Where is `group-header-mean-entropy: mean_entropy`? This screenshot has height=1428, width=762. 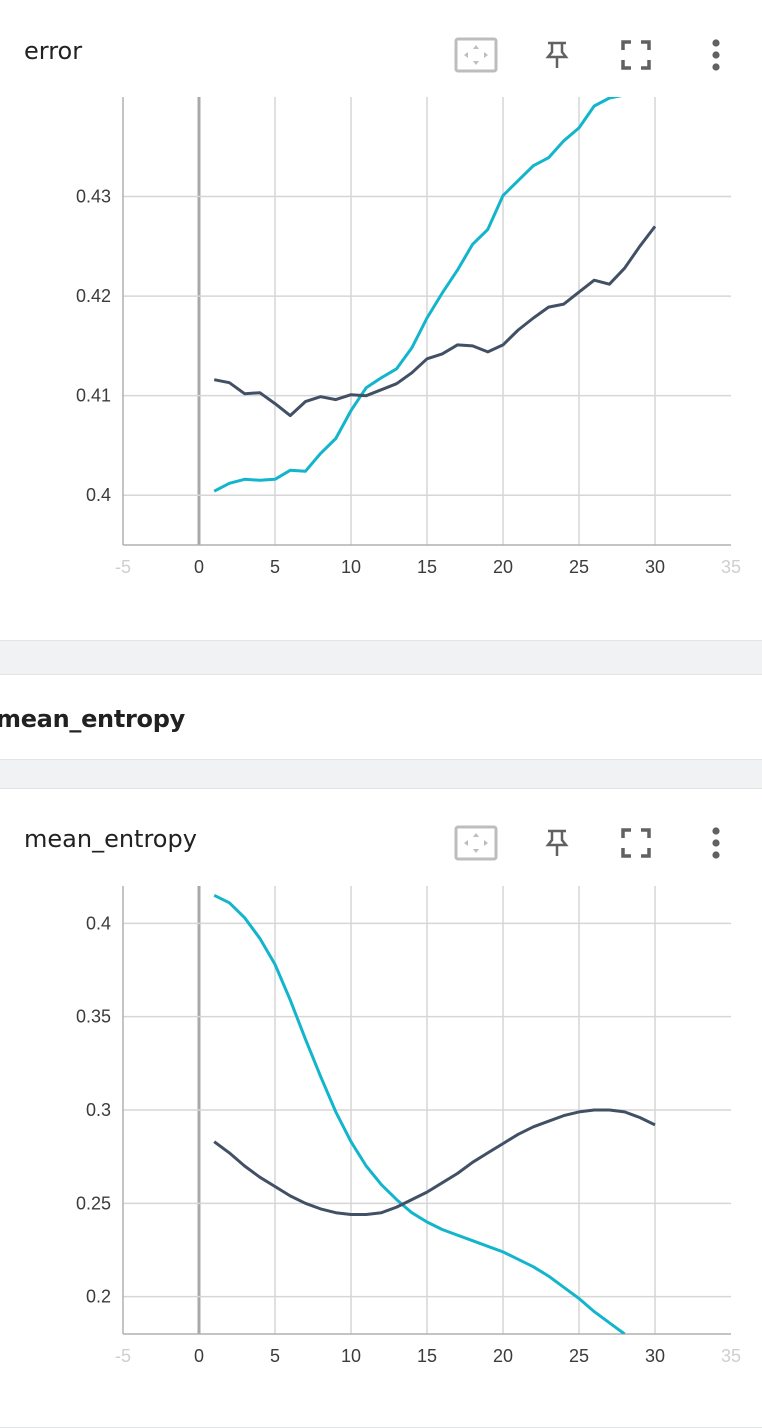
group-header-mean-entropy: mean_entropy is located at coordinates (381, 717).